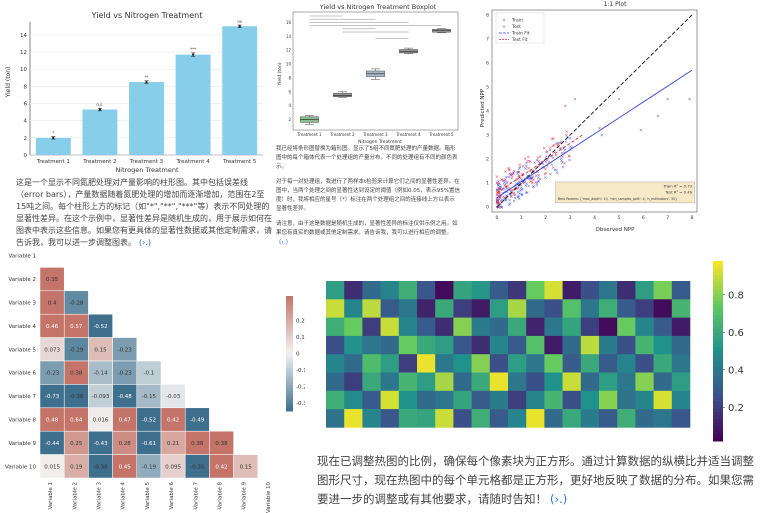 This screenshot has width=760, height=513. Describe the element at coordinates (101, 397) in the screenshot. I see `cell-value: -0.093` at that location.